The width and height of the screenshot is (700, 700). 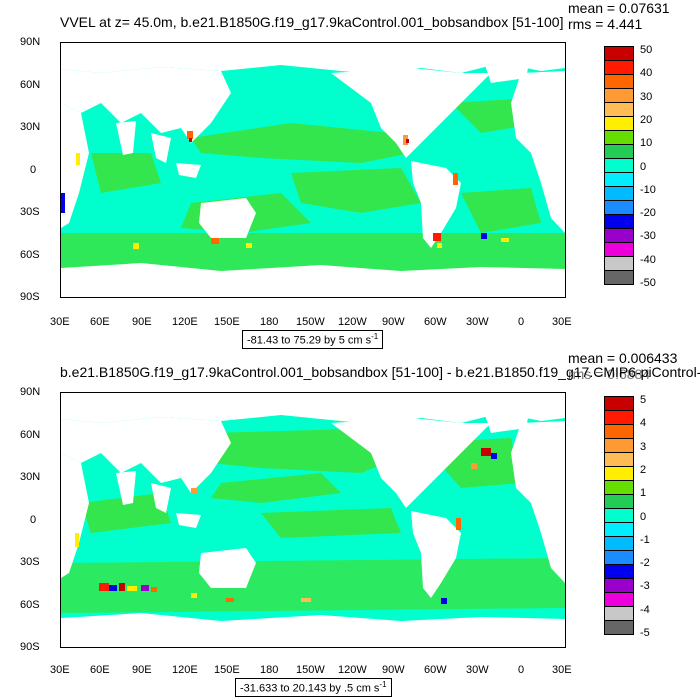 I want to click on panel-1-mean: mean = 0.07631, so click(x=619, y=8).